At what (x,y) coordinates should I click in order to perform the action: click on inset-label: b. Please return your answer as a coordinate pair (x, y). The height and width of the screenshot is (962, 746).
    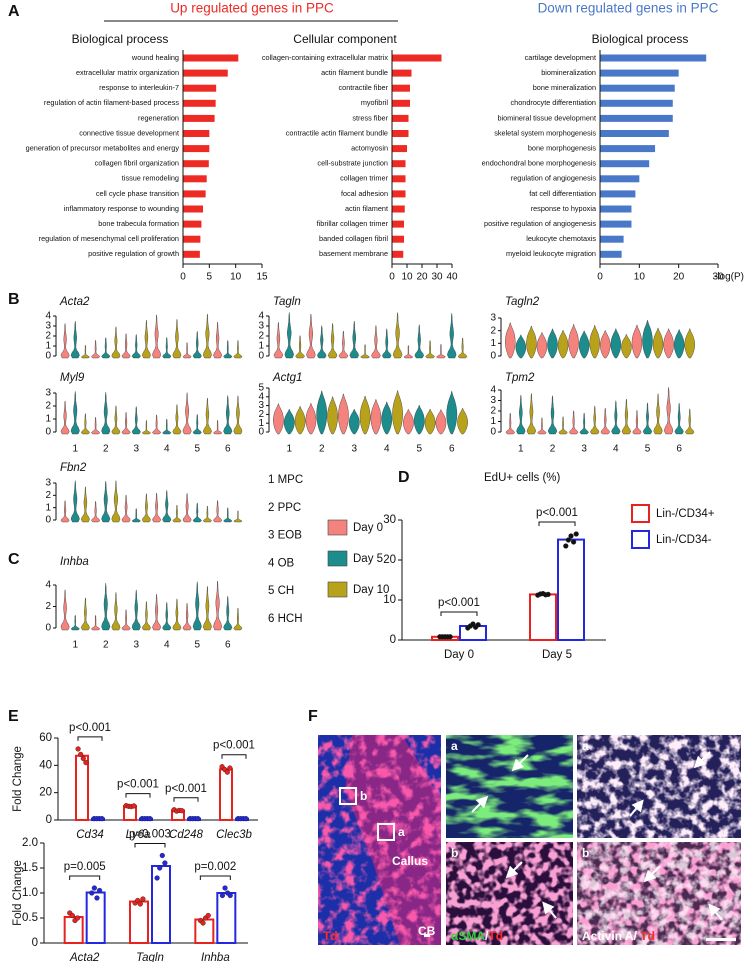
    Looking at the image, I should click on (585, 853).